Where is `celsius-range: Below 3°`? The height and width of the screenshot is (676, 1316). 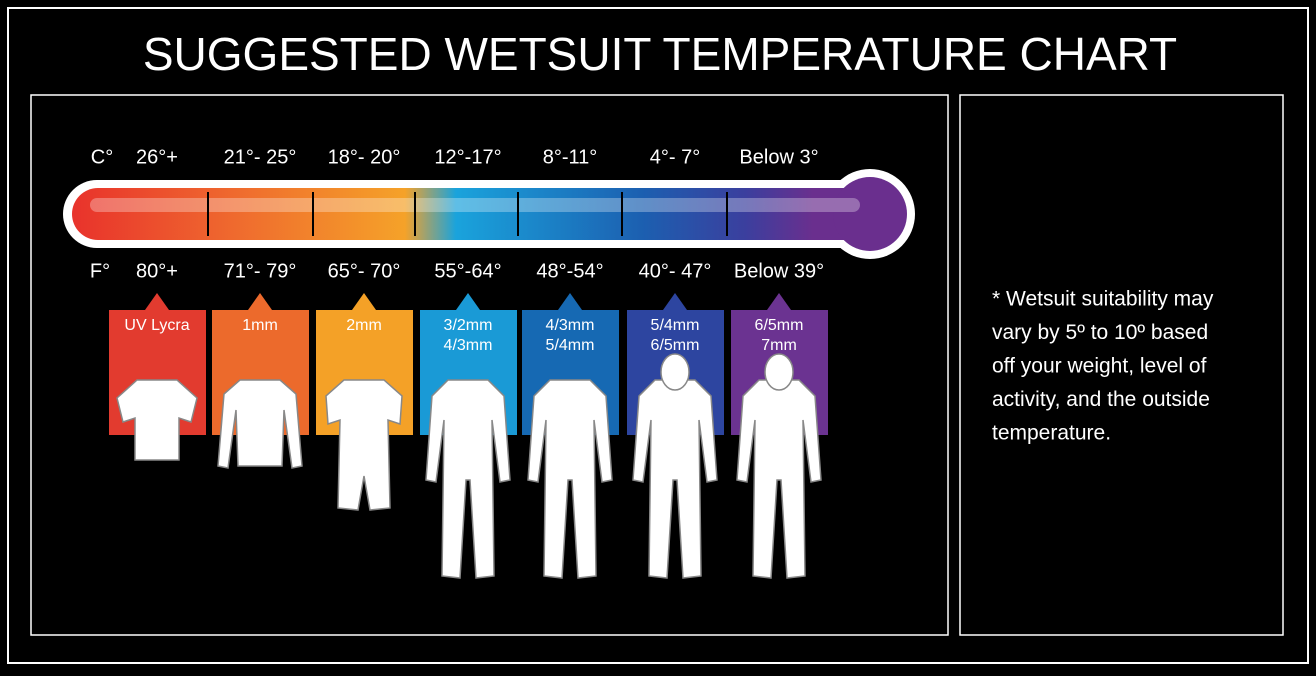 celsius-range: Below 3° is located at coordinates (778, 157).